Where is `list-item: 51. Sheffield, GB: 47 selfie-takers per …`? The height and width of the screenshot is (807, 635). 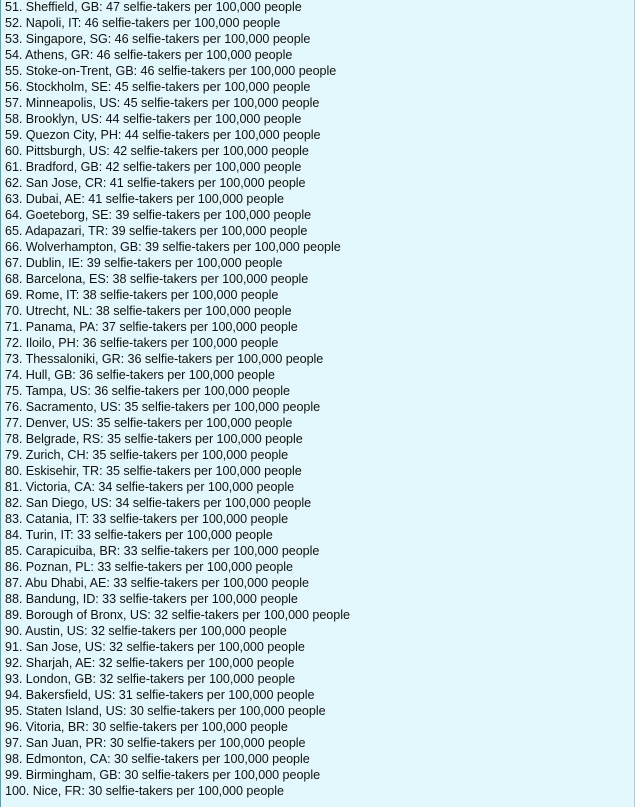
list-item: 51. Sheffield, GB: 47 selfie-takers per … is located at coordinates (153, 7).